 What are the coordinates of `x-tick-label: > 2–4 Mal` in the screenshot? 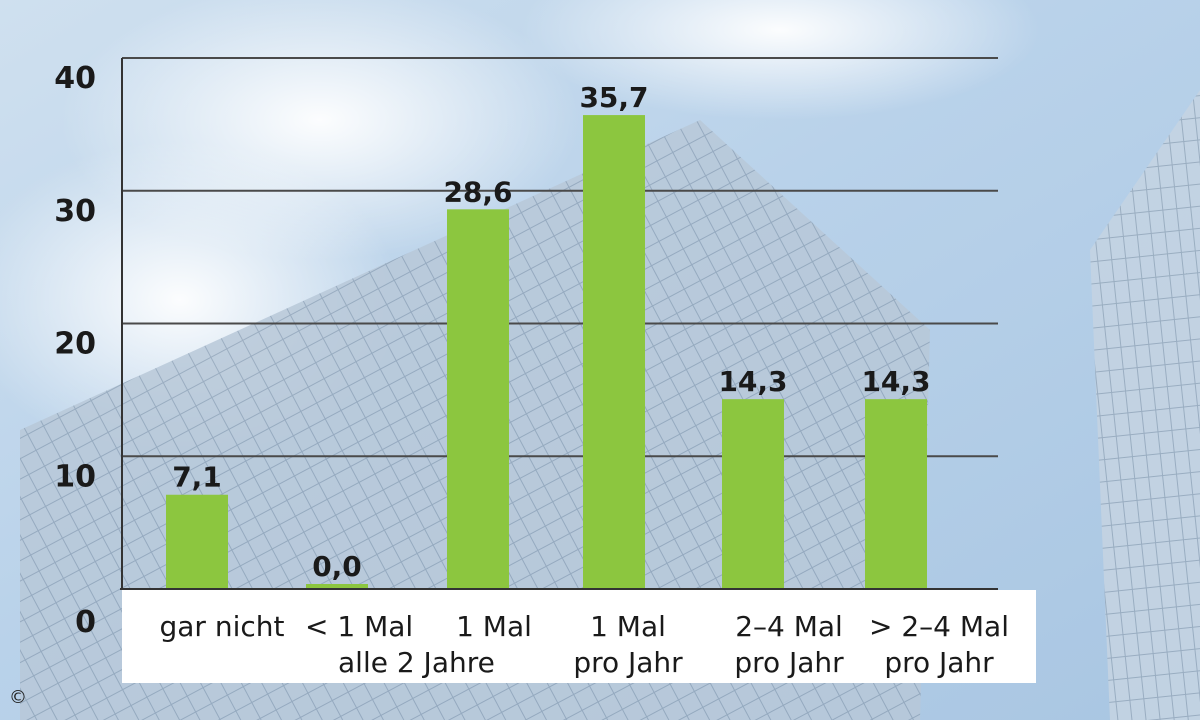 It's located at (939, 626).